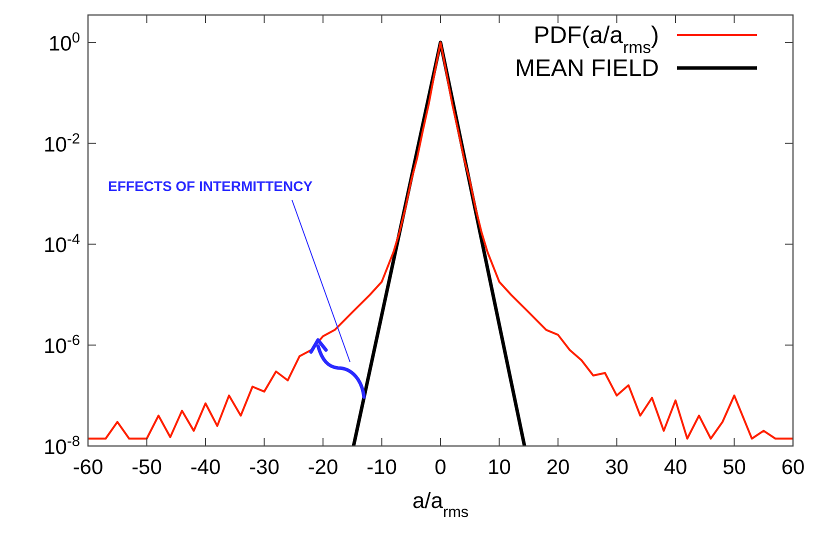 This screenshot has width=815, height=539. What do you see at coordinates (558, 467) in the screenshot?
I see `x-tick-label: 20` at bounding box center [558, 467].